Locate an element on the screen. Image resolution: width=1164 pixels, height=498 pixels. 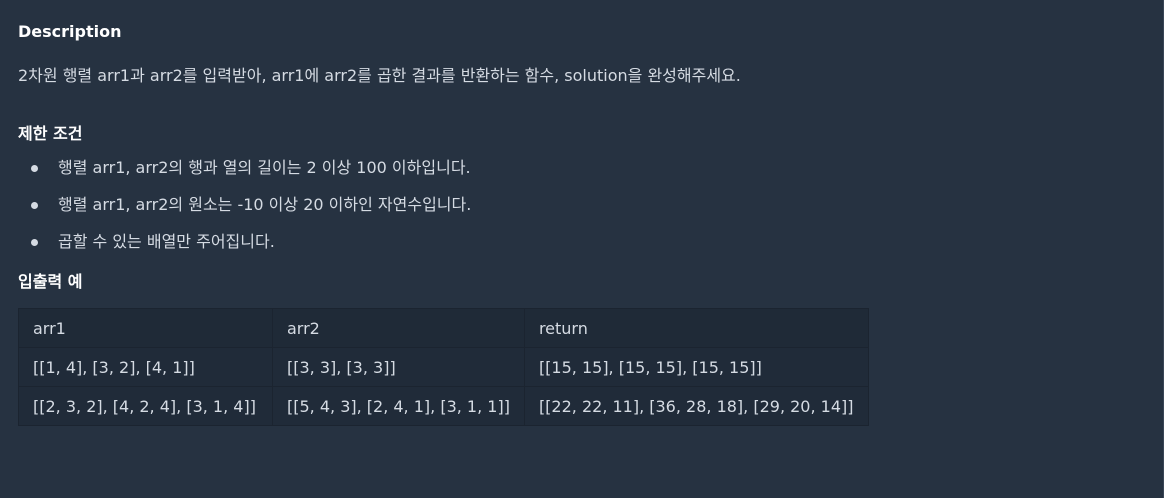
table-header-row: arr1 arr2 return is located at coordinates (443, 328).